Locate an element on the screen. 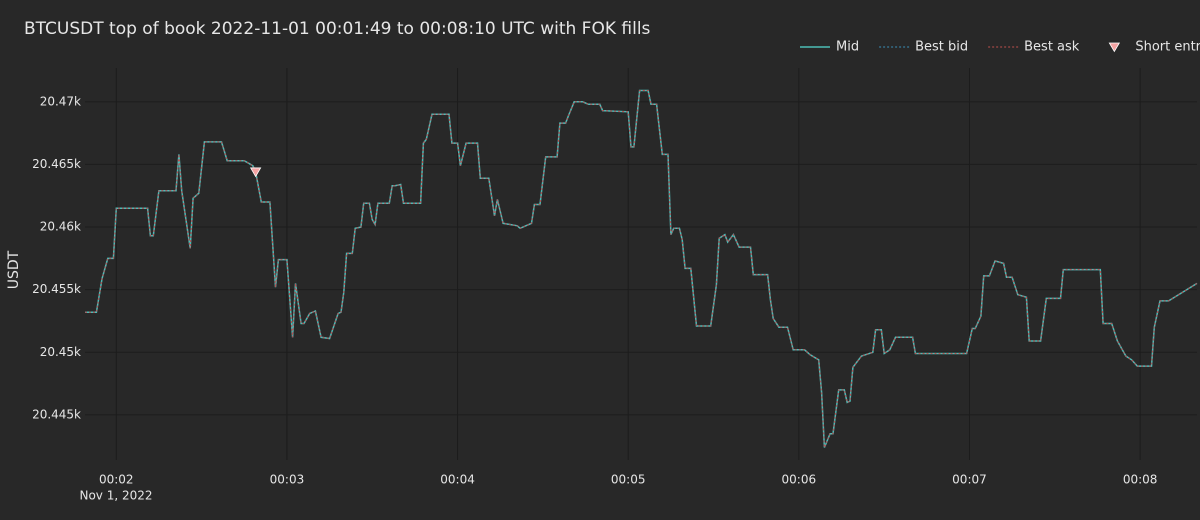  x-tick-label: 00:03 is located at coordinates (287, 480).